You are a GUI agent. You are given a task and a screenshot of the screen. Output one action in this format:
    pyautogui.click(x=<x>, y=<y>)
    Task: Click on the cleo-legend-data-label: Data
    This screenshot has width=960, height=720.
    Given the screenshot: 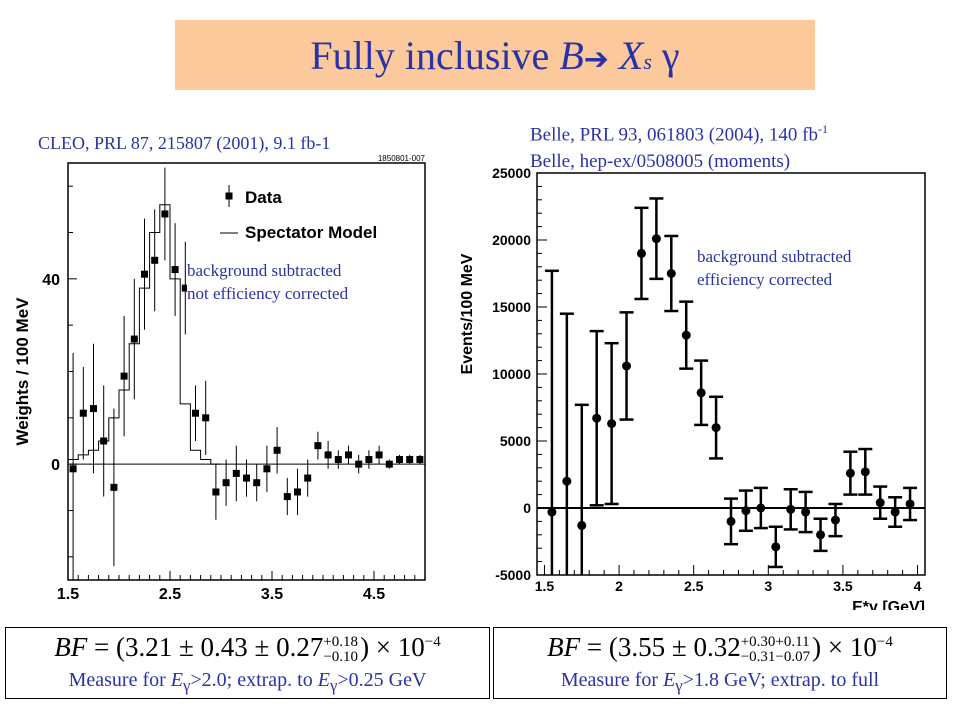 What is the action you would take?
    pyautogui.click(x=263, y=197)
    